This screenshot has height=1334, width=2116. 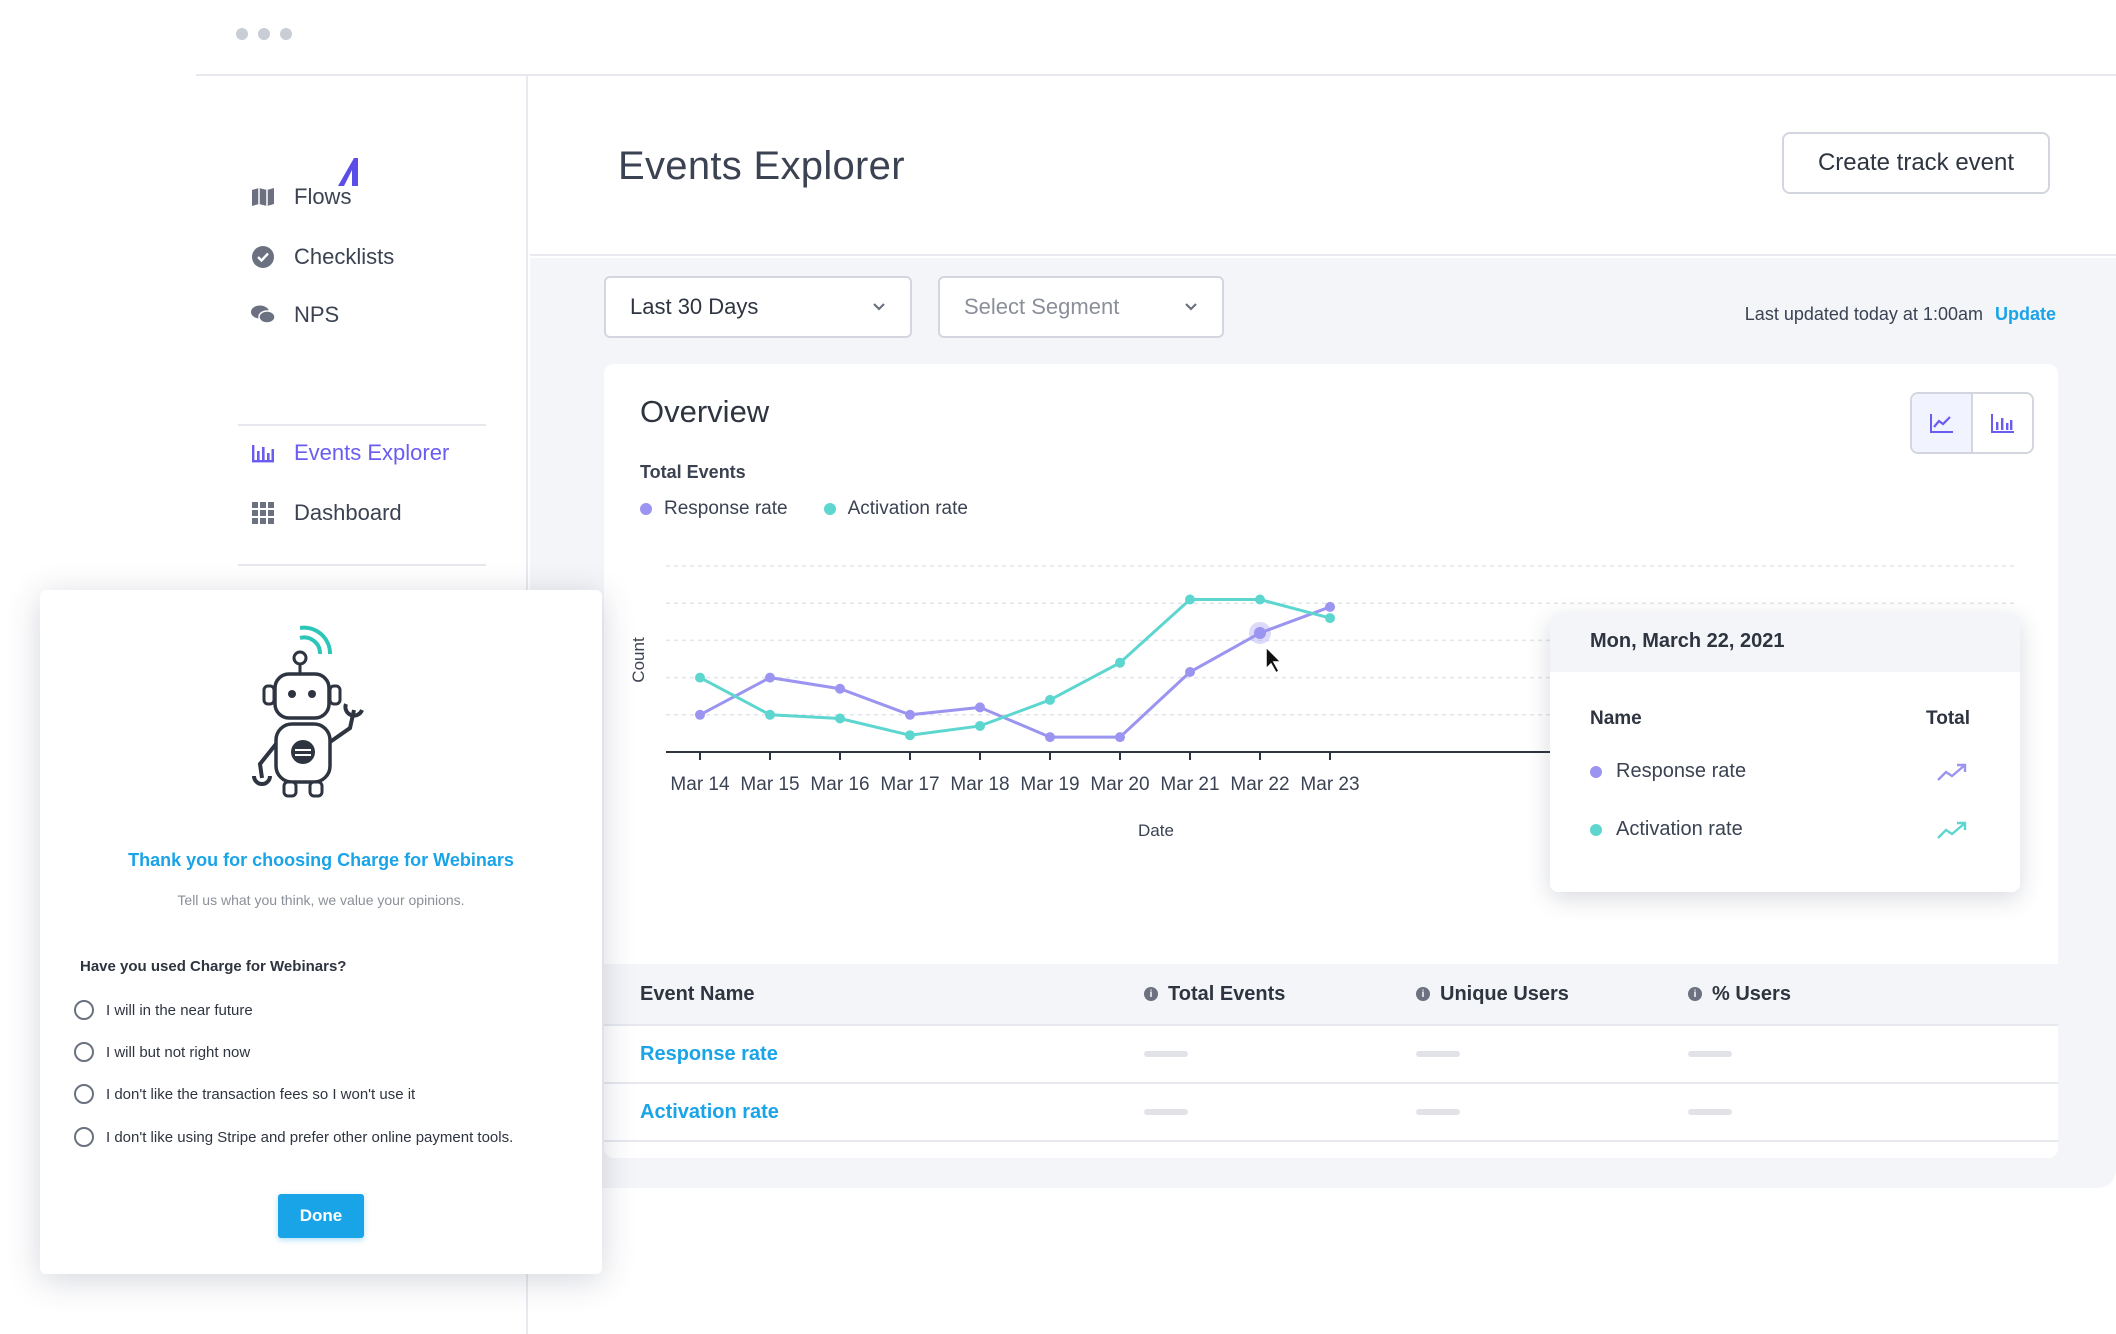 I want to click on x-tick-label: Mar 23, so click(x=1329, y=784).